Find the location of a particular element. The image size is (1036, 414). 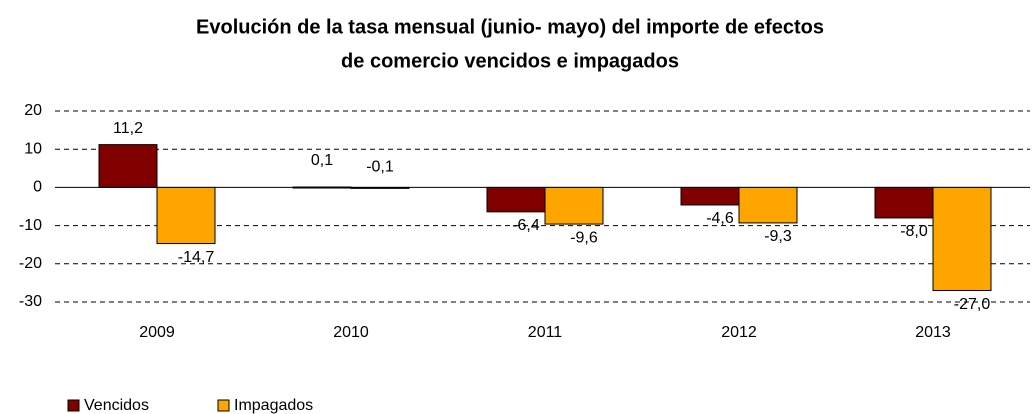

value-label: 0,1 is located at coordinates (322, 160).